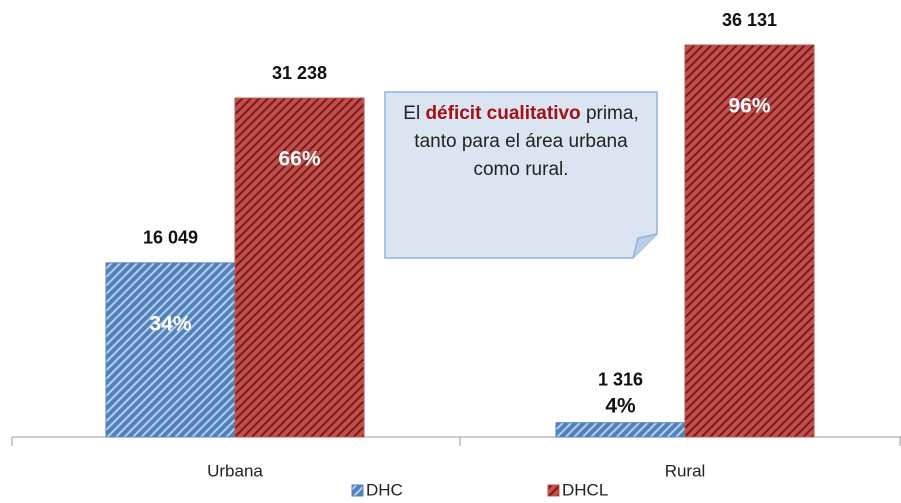 This screenshot has height=503, width=901. Describe the element at coordinates (503, 113) in the screenshot. I see `annotation-emphasis: déficit cualitativo` at that location.